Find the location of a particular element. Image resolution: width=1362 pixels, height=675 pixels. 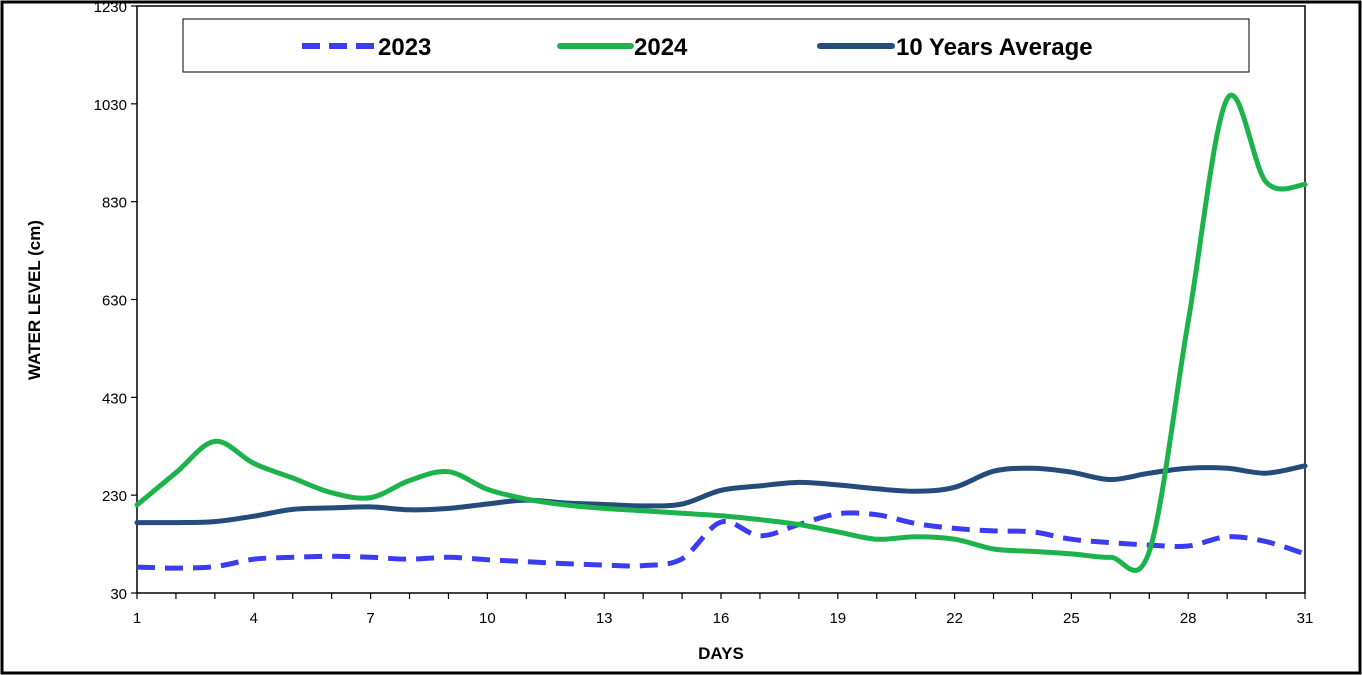

x-axis-title: DAYS is located at coordinates (721, 653).